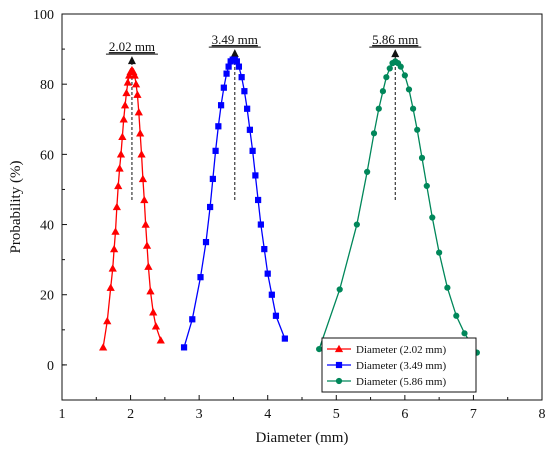 This screenshot has height=455, width=550. What do you see at coordinates (336, 414) in the screenshot?
I see `x-tick-label: 5` at bounding box center [336, 414].